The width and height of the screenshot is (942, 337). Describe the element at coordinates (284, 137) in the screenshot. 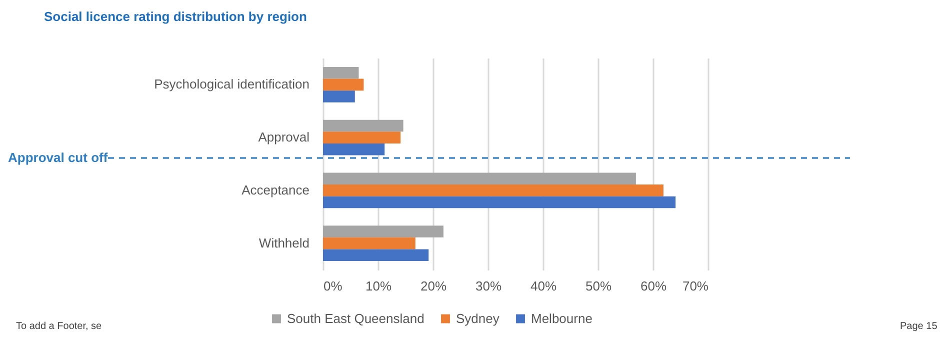

I see `y-tick-label: Approval` at that location.